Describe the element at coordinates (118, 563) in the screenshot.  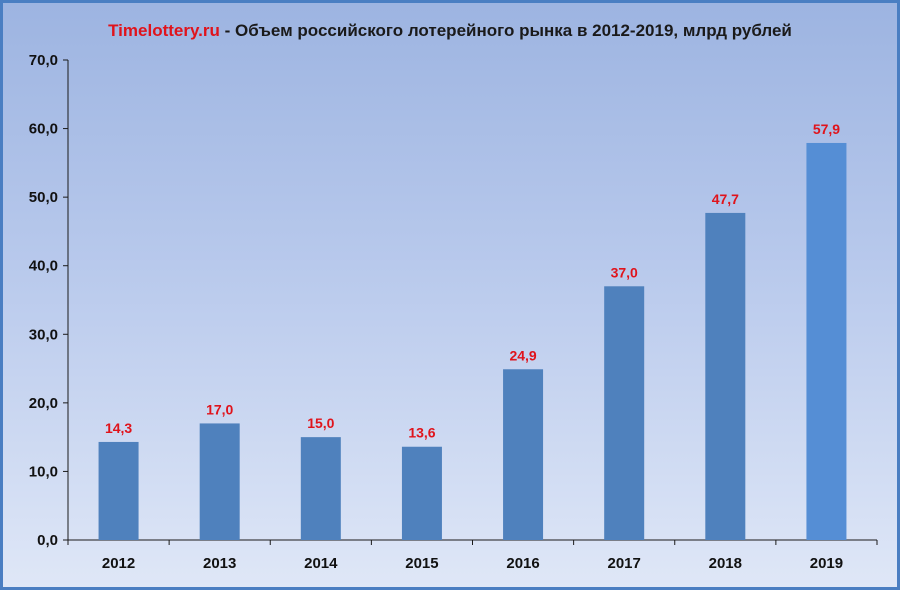
I see `x-tick-label-2012: 2012` at that location.